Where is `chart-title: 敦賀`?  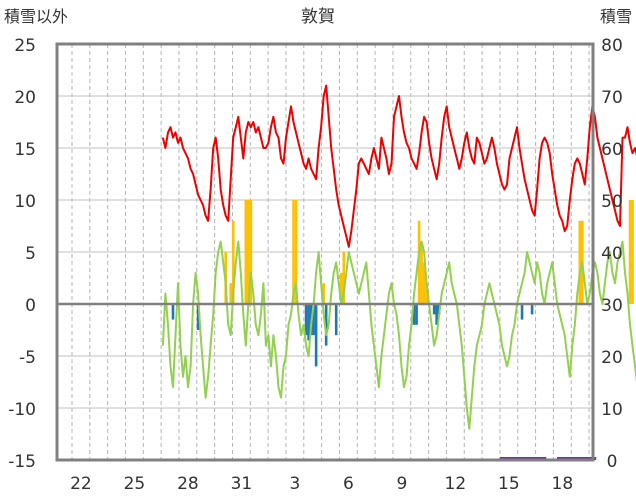
chart-title: 敦賀 is located at coordinates (318, 17).